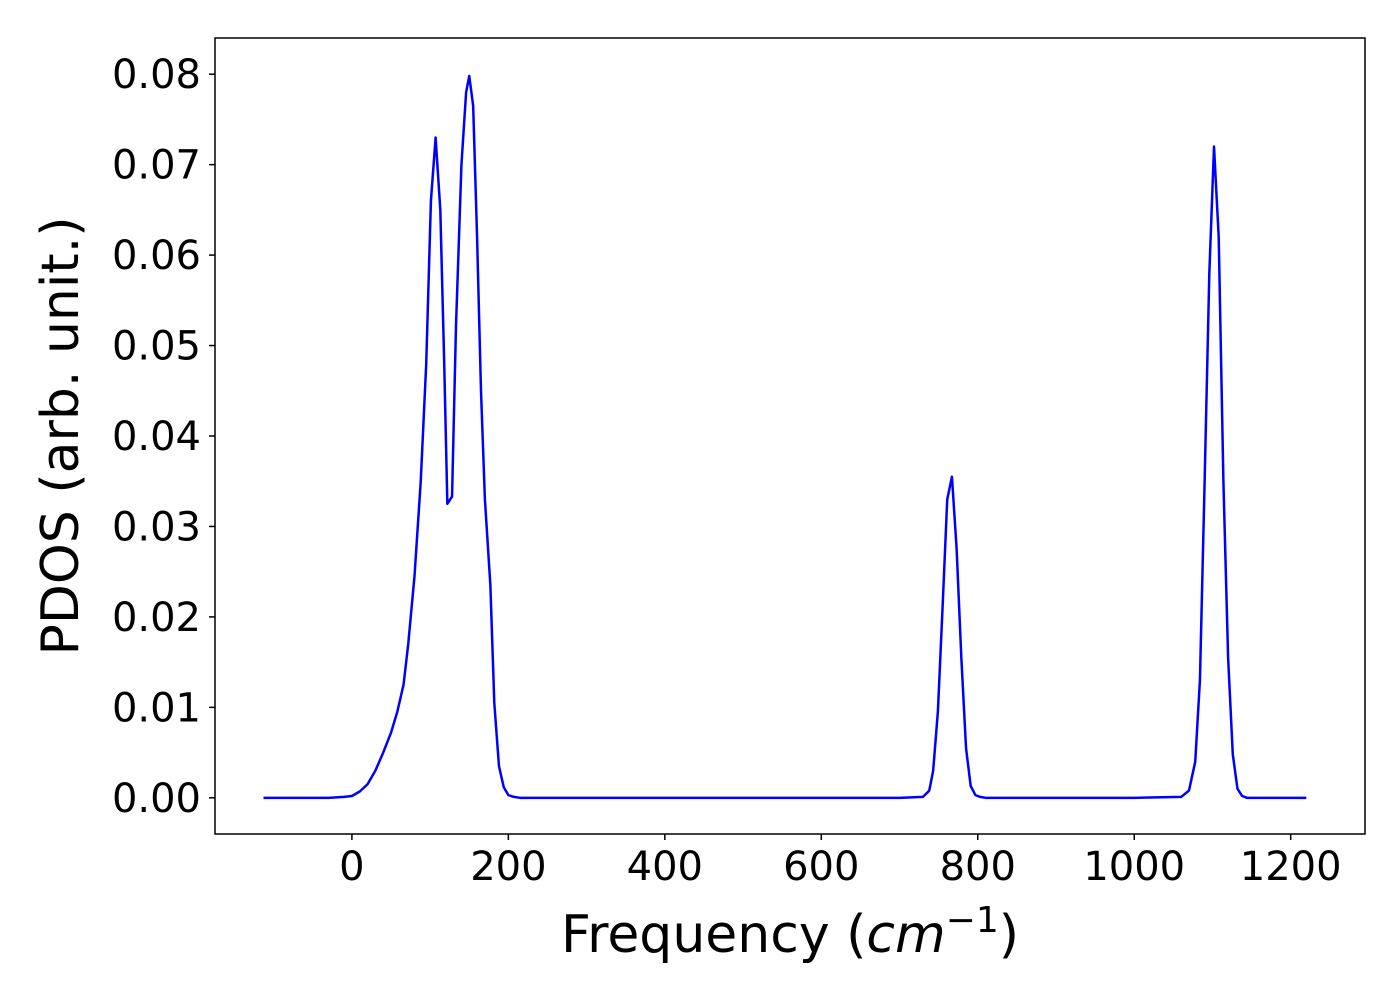 The width and height of the screenshot is (1400, 1000). I want to click on y-tick-label: 0.04, so click(156, 437).